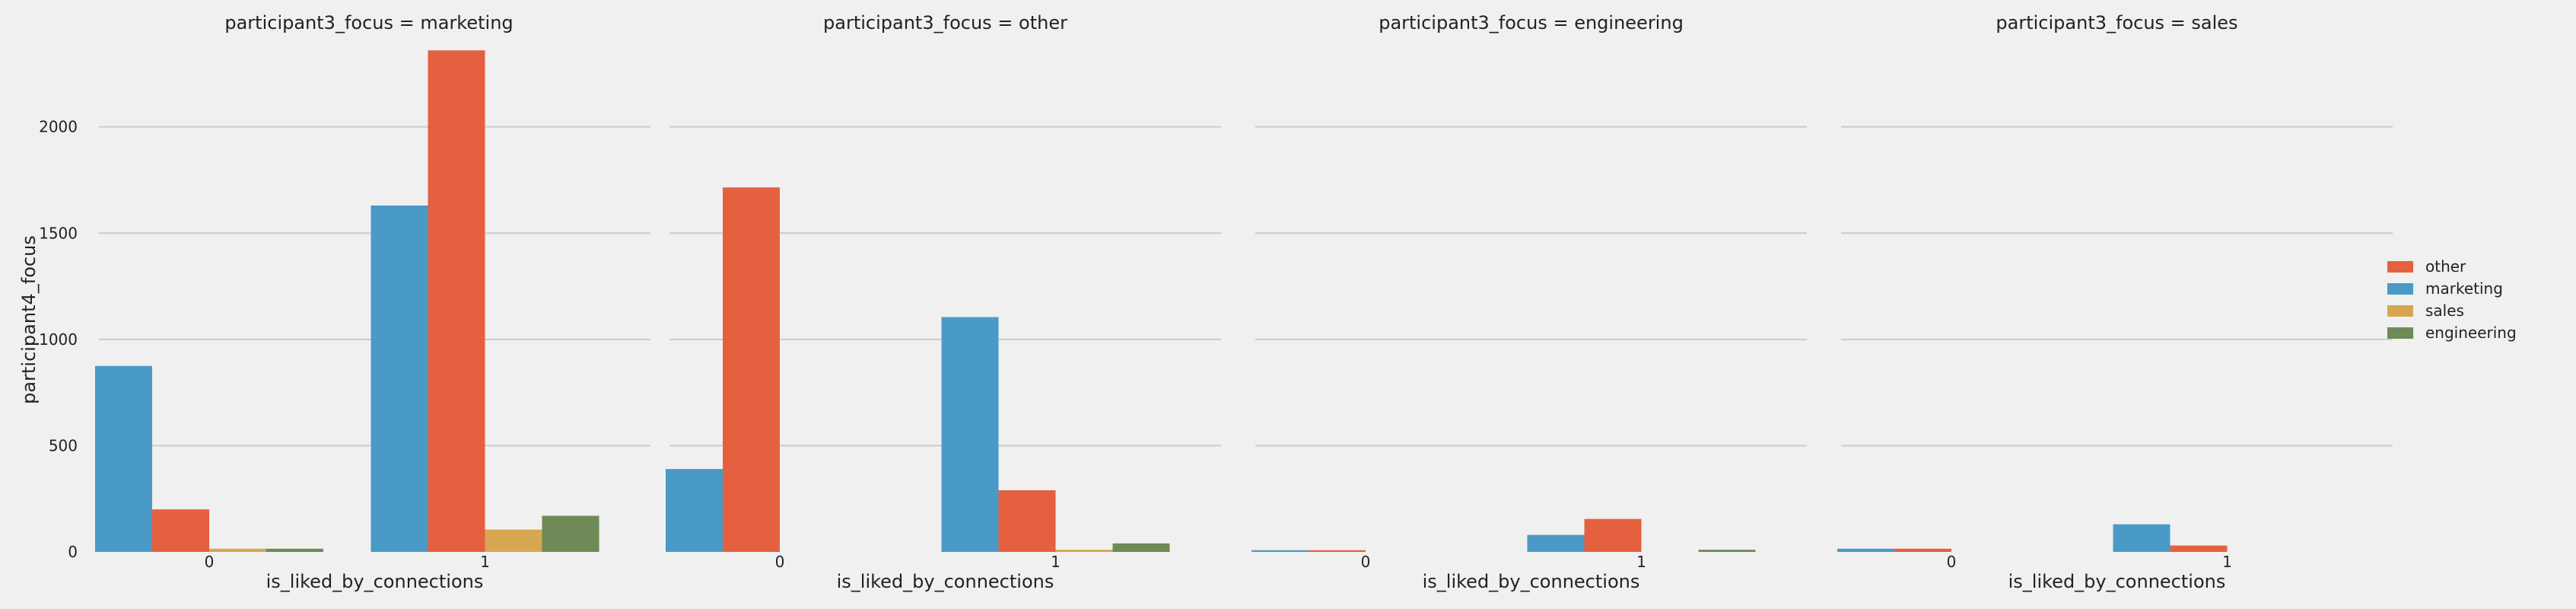 The height and width of the screenshot is (609, 2576). What do you see at coordinates (2471, 333) in the screenshot?
I see `legend-label: engineering` at bounding box center [2471, 333].